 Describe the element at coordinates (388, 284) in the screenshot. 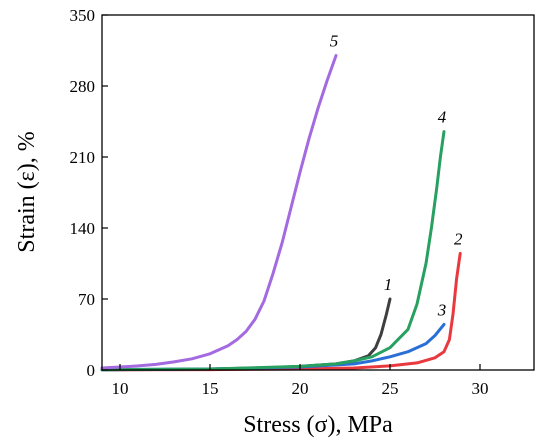

I see `series-label-1: 1` at that location.